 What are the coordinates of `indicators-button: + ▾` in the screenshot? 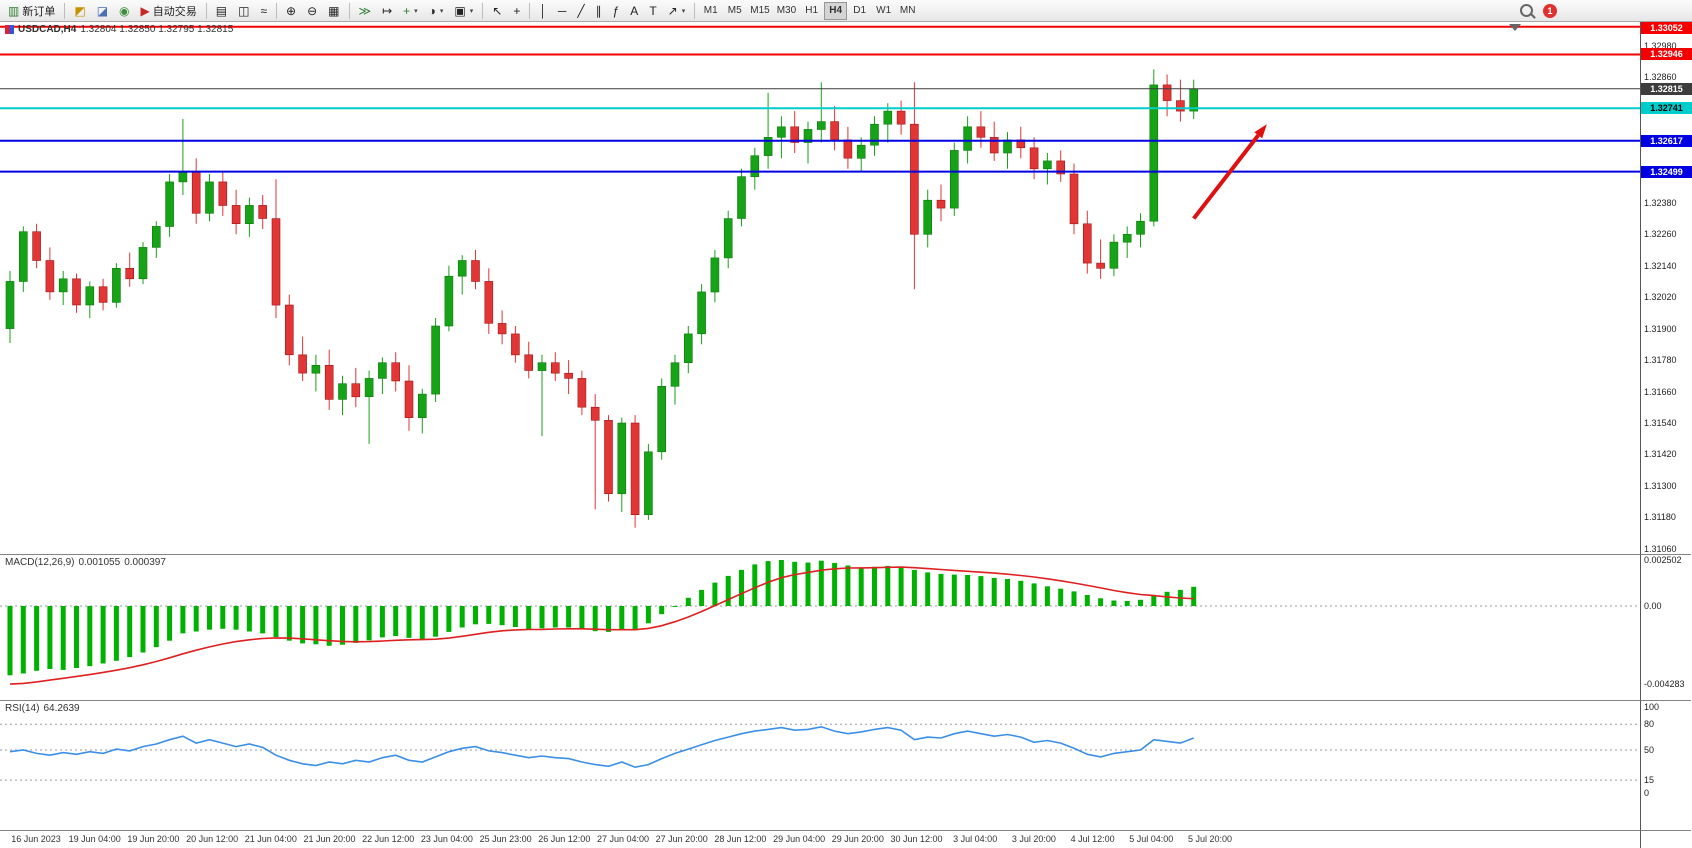 It's located at (410, 11).